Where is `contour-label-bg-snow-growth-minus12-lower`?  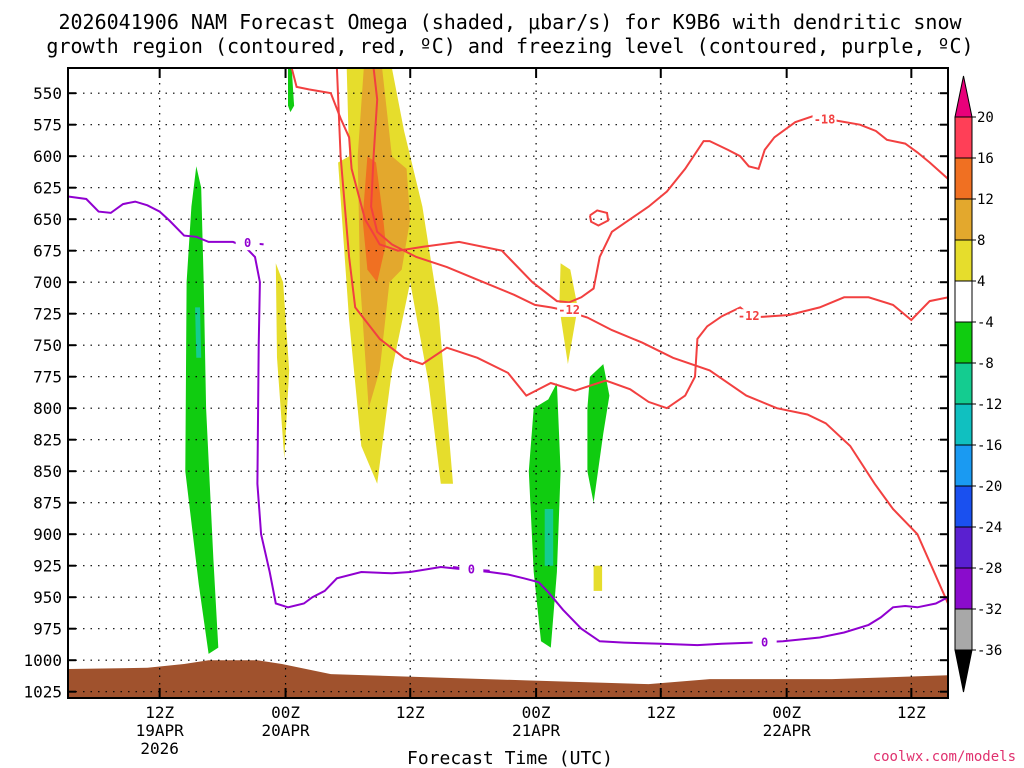 contour-label-bg-snow-growth-minus12-lower is located at coordinates (748, 316).